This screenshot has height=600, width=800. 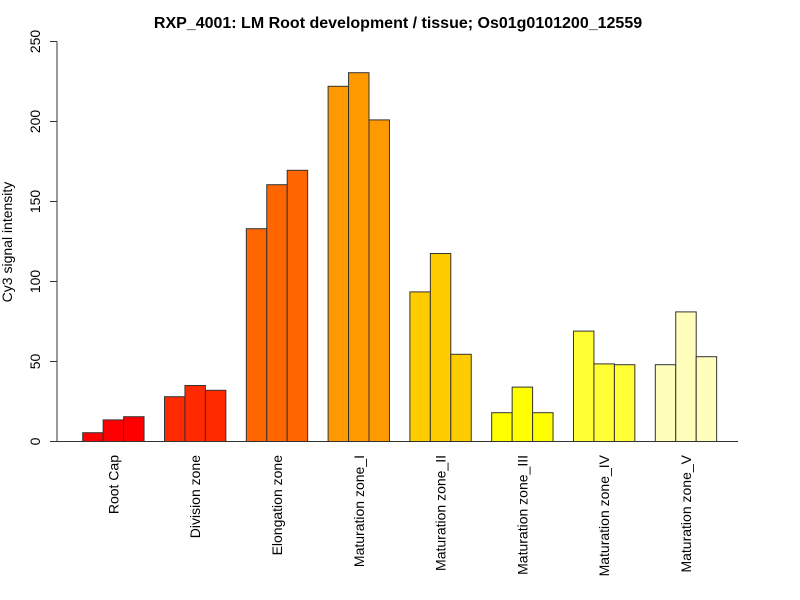 What do you see at coordinates (686, 513) in the screenshot?
I see `x-tick-label: Maturation zone_V` at bounding box center [686, 513].